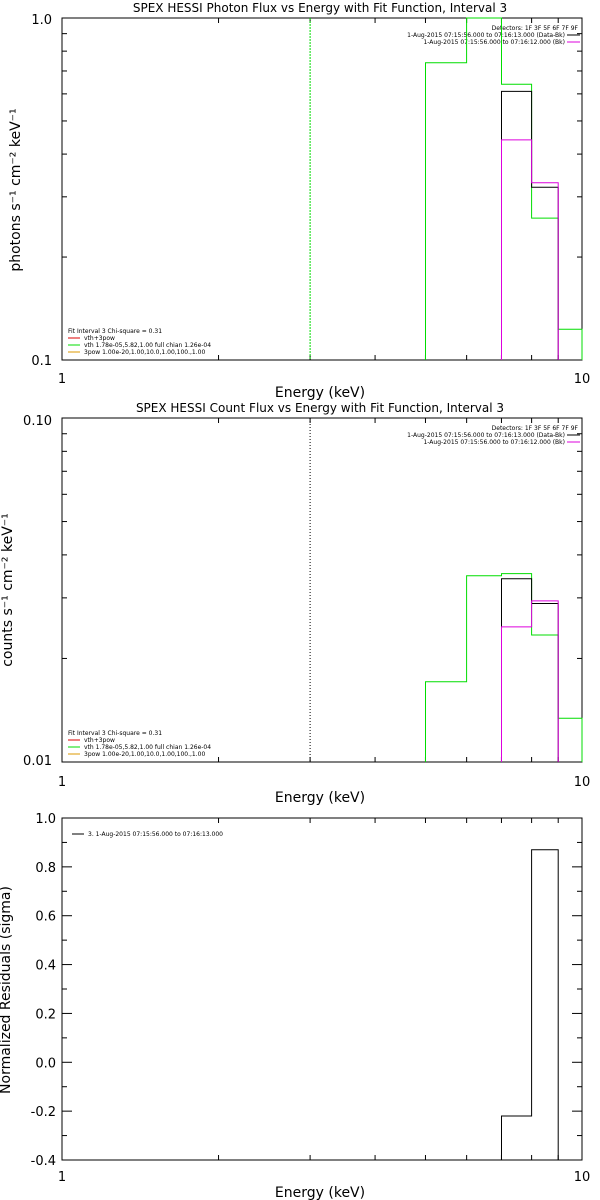 This screenshot has width=600, height=1200. What do you see at coordinates (45, 1063) in the screenshot?
I see `y-tick-label: 0.0` at bounding box center [45, 1063].